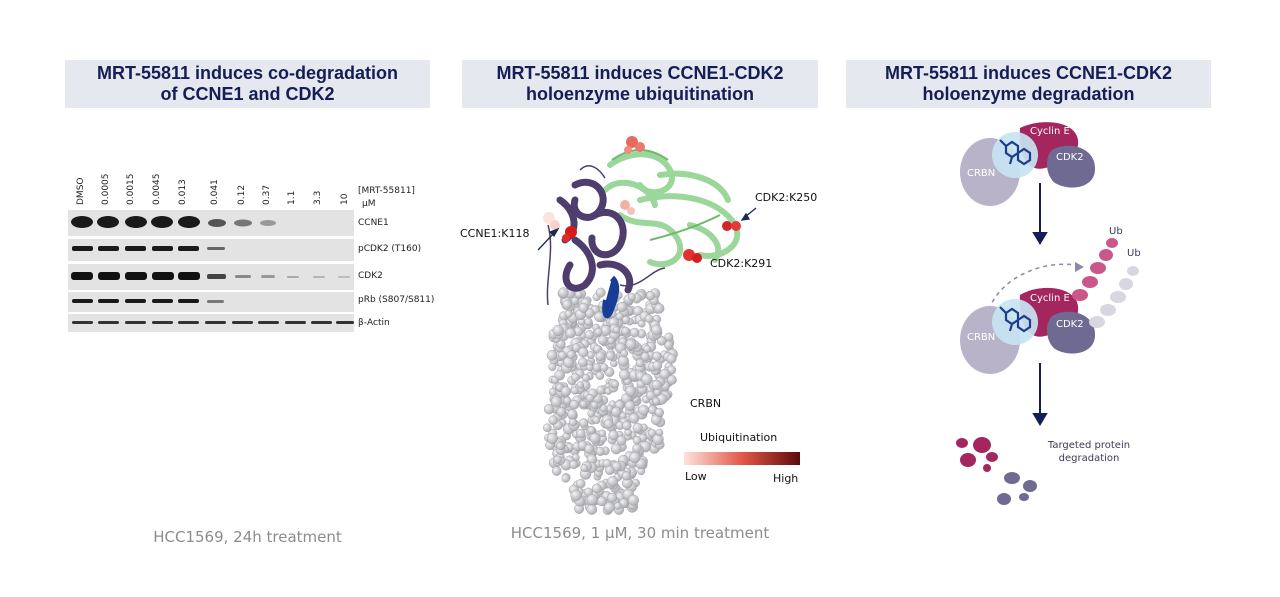 The width and height of the screenshot is (1280, 597). What do you see at coordinates (595, 236) in the screenshot?
I see `ccne1-ribbon` at bounding box center [595, 236].